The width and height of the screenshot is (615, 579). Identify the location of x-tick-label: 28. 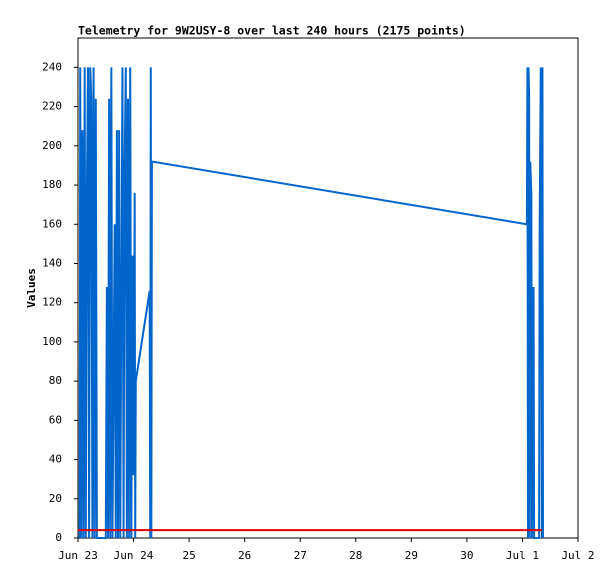
(355, 555).